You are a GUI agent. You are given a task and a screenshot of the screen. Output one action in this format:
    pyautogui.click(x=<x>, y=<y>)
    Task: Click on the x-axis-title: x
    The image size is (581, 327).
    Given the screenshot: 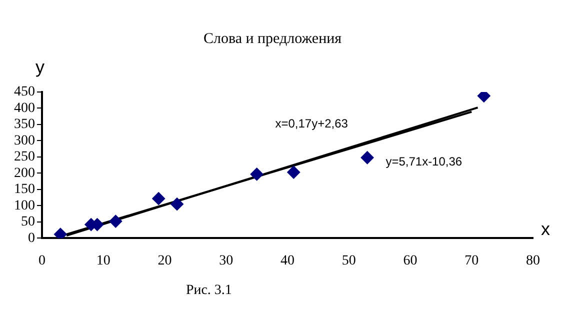 What is the action you would take?
    pyautogui.click(x=545, y=229)
    